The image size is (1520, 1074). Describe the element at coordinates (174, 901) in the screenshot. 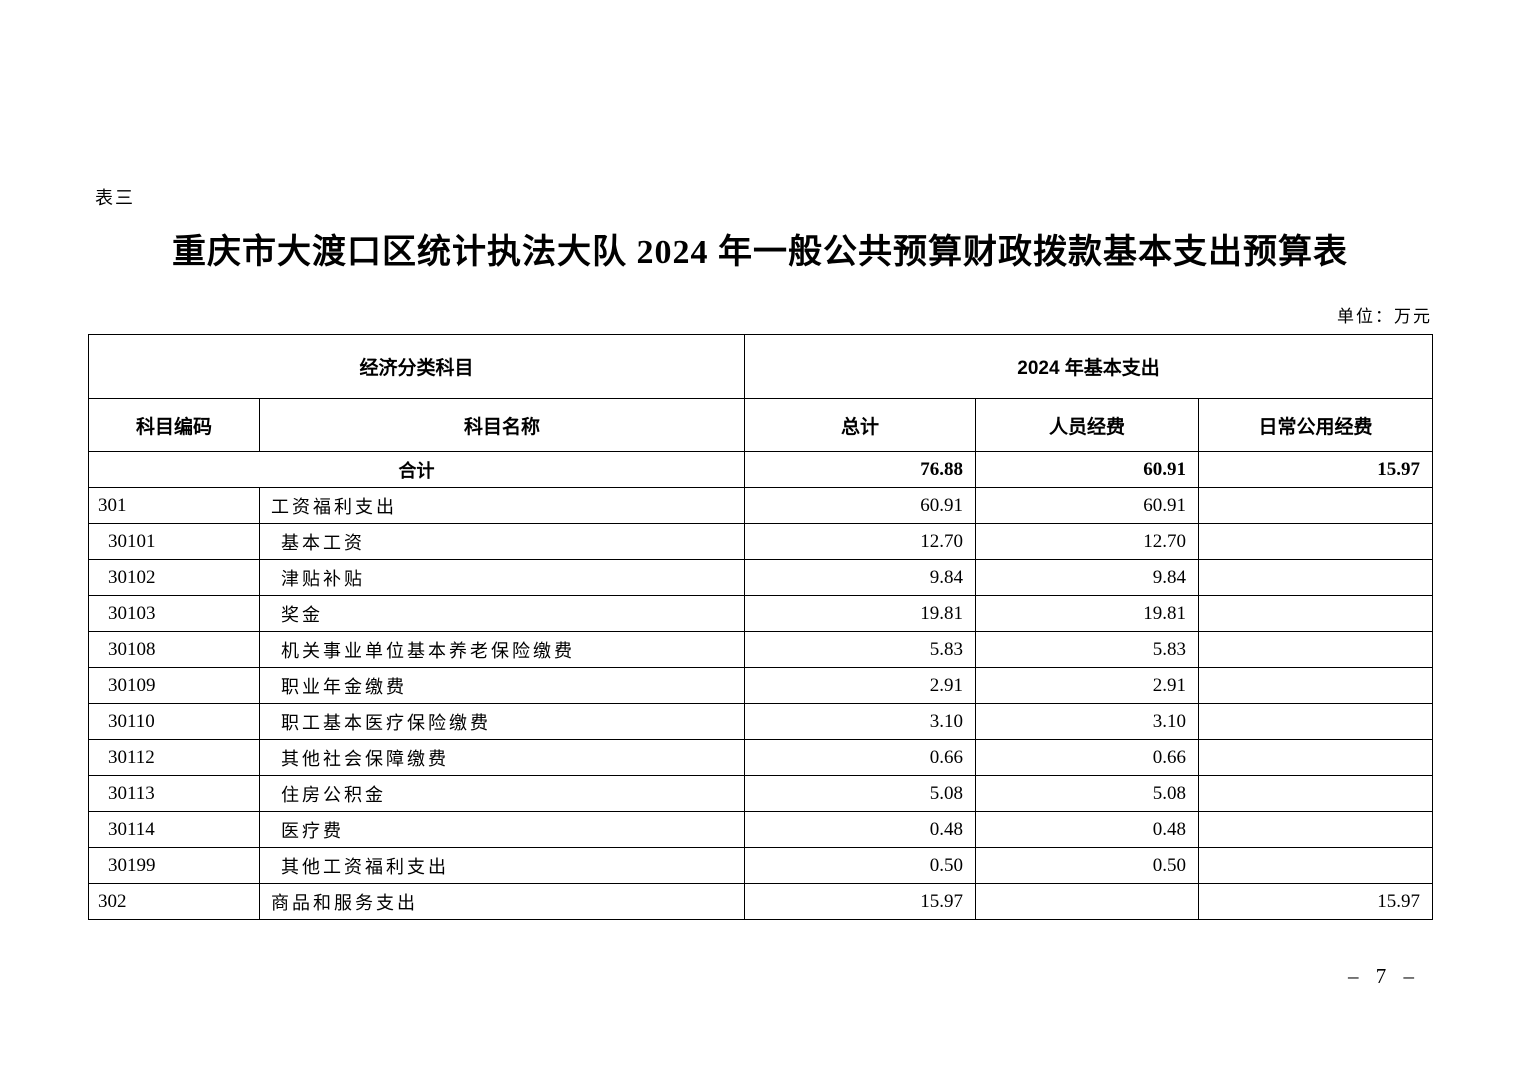

I see `cell-subject-code: 302` at that location.